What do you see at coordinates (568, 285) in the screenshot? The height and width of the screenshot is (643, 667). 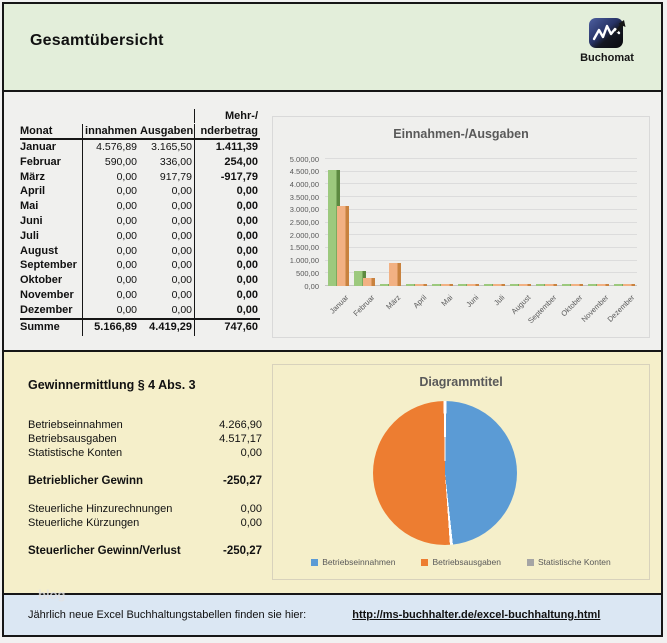 I see `bar-einnahmen-oktober` at bounding box center [568, 285].